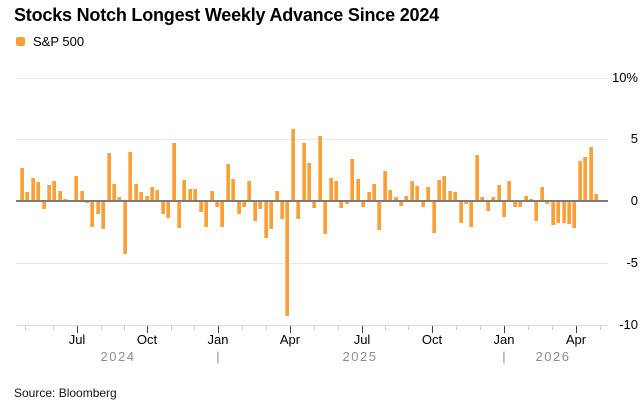  What do you see at coordinates (360, 356) in the screenshot?
I see `year-label: 2025` at bounding box center [360, 356].